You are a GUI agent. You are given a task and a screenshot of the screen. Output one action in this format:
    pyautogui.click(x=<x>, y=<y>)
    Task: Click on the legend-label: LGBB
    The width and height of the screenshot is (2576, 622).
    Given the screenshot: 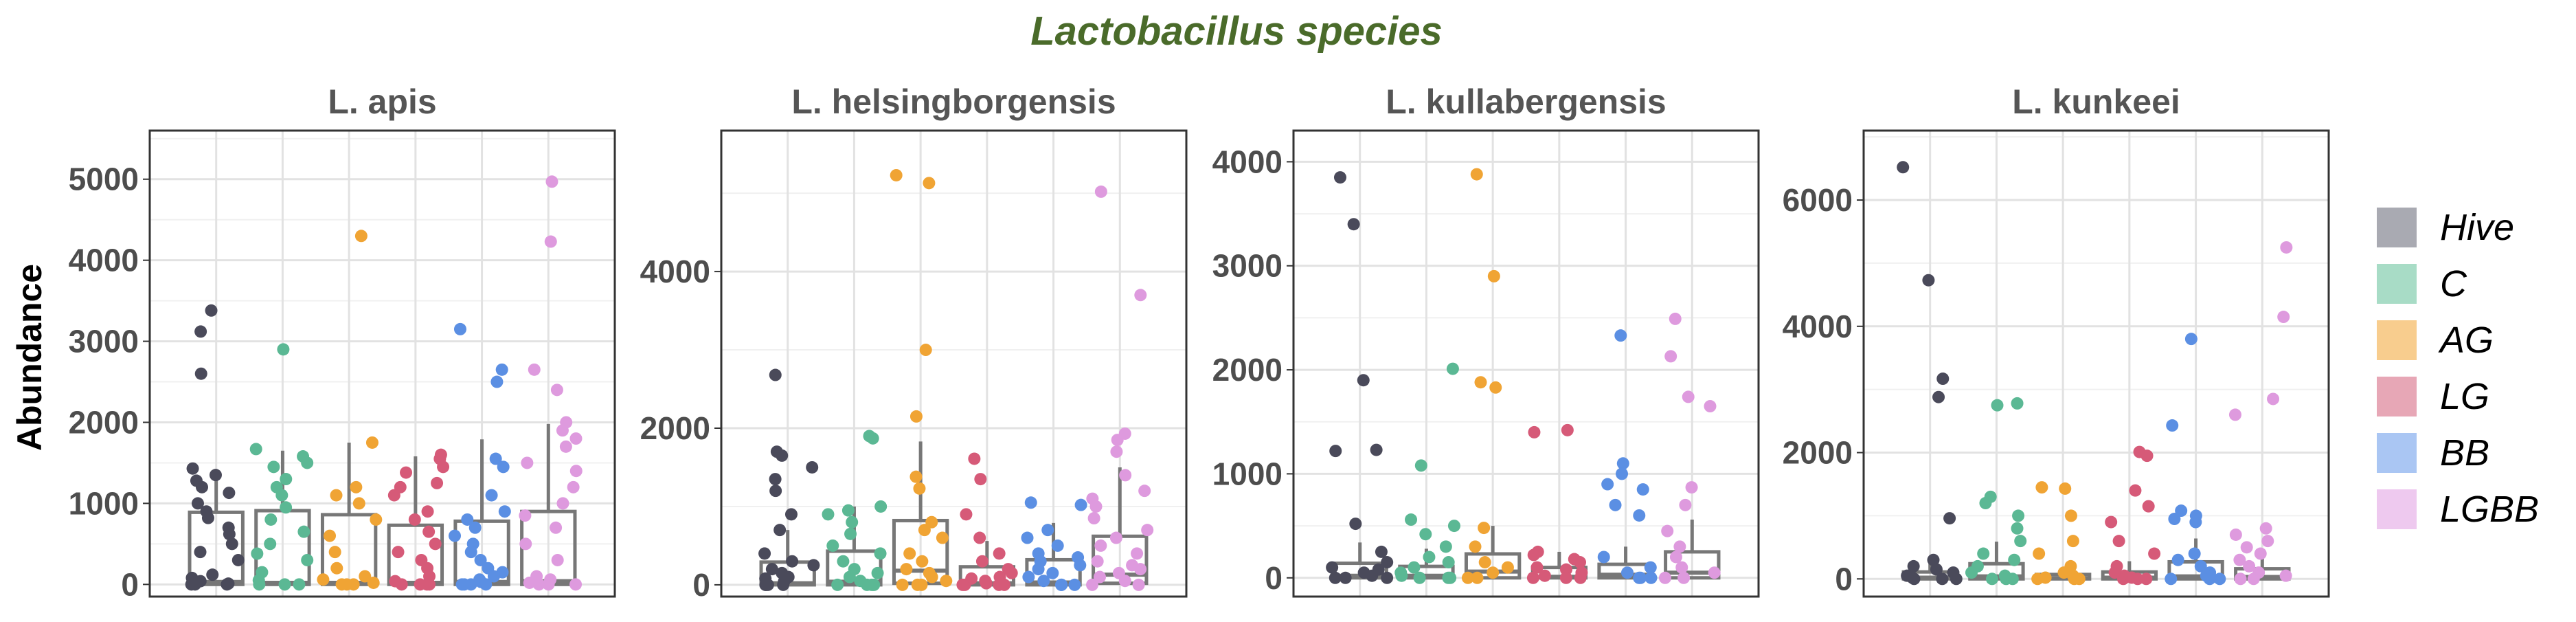 What is the action you would take?
    pyautogui.click(x=2490, y=509)
    